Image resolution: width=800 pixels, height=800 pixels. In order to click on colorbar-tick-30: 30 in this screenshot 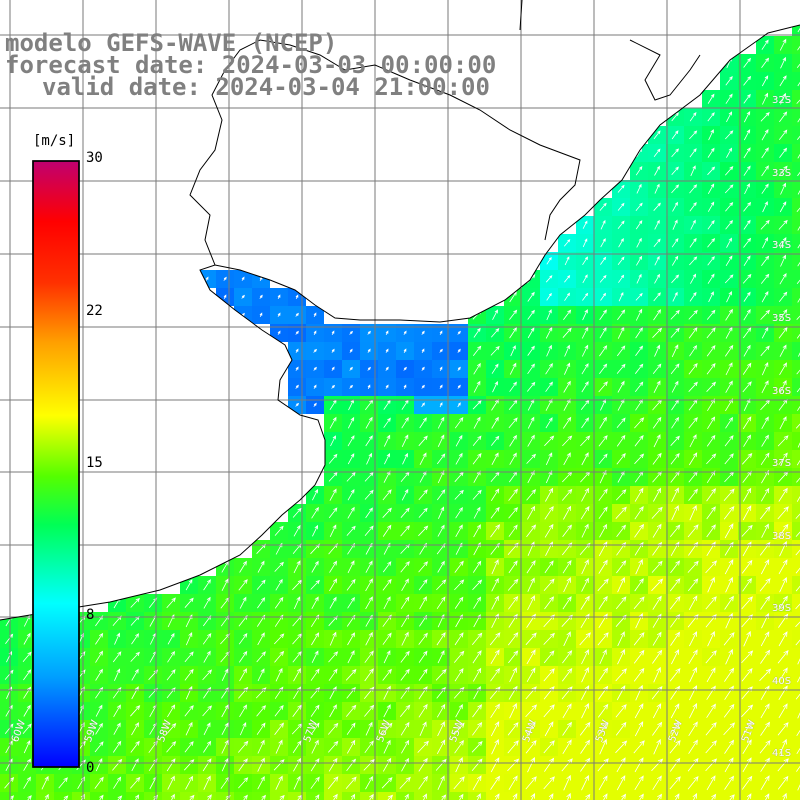, I will do `click(94, 158)`.